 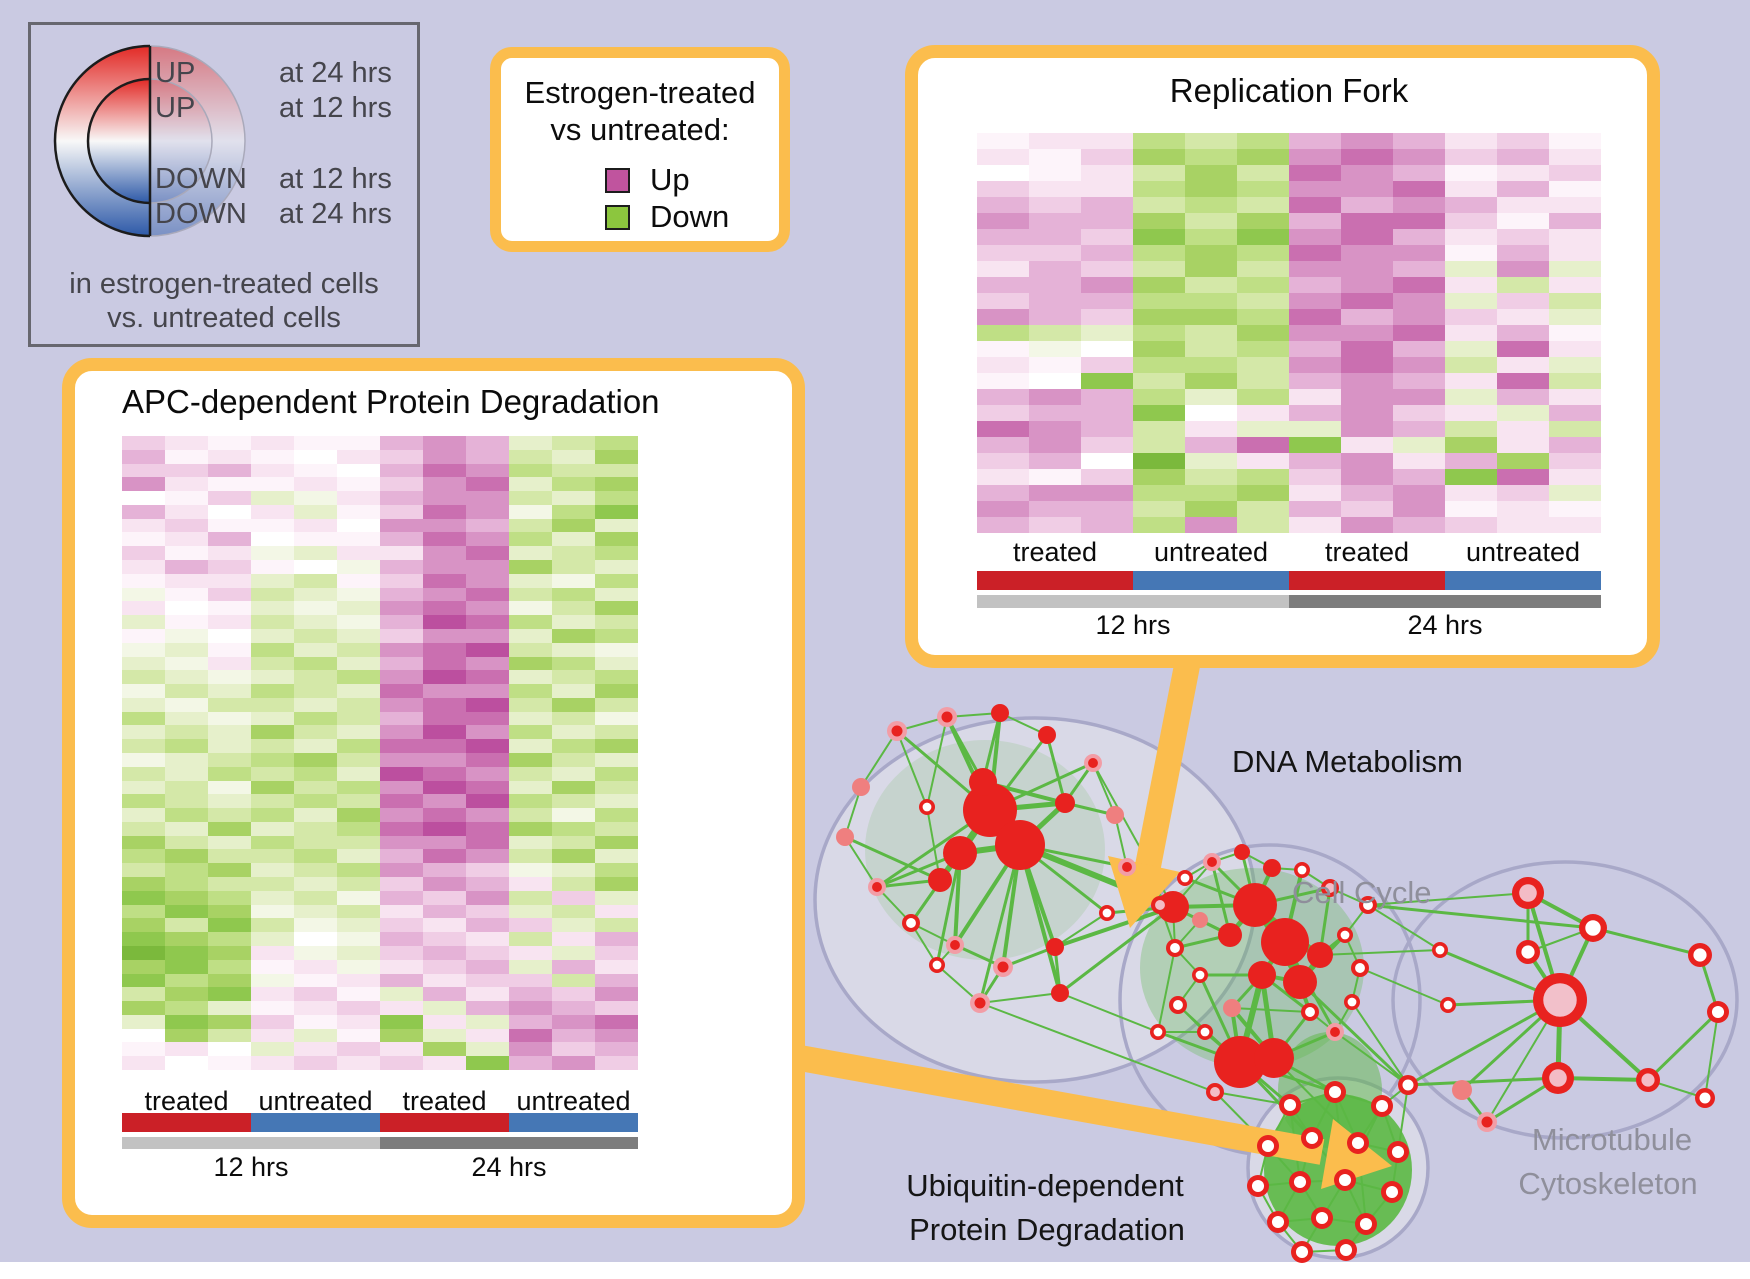 What do you see at coordinates (640, 129) in the screenshot?
I see `color-legend-title-line2: vs untreated:` at bounding box center [640, 129].